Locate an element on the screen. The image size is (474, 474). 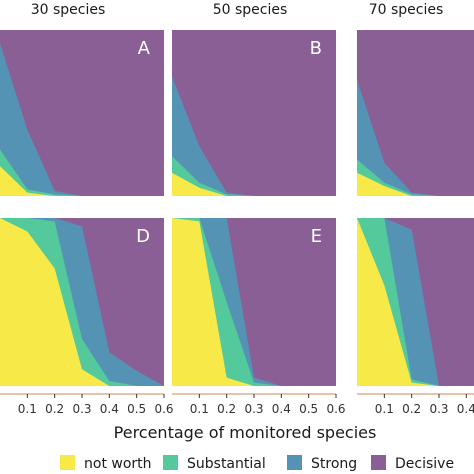
legend-label: Strong is located at coordinates (334, 464).